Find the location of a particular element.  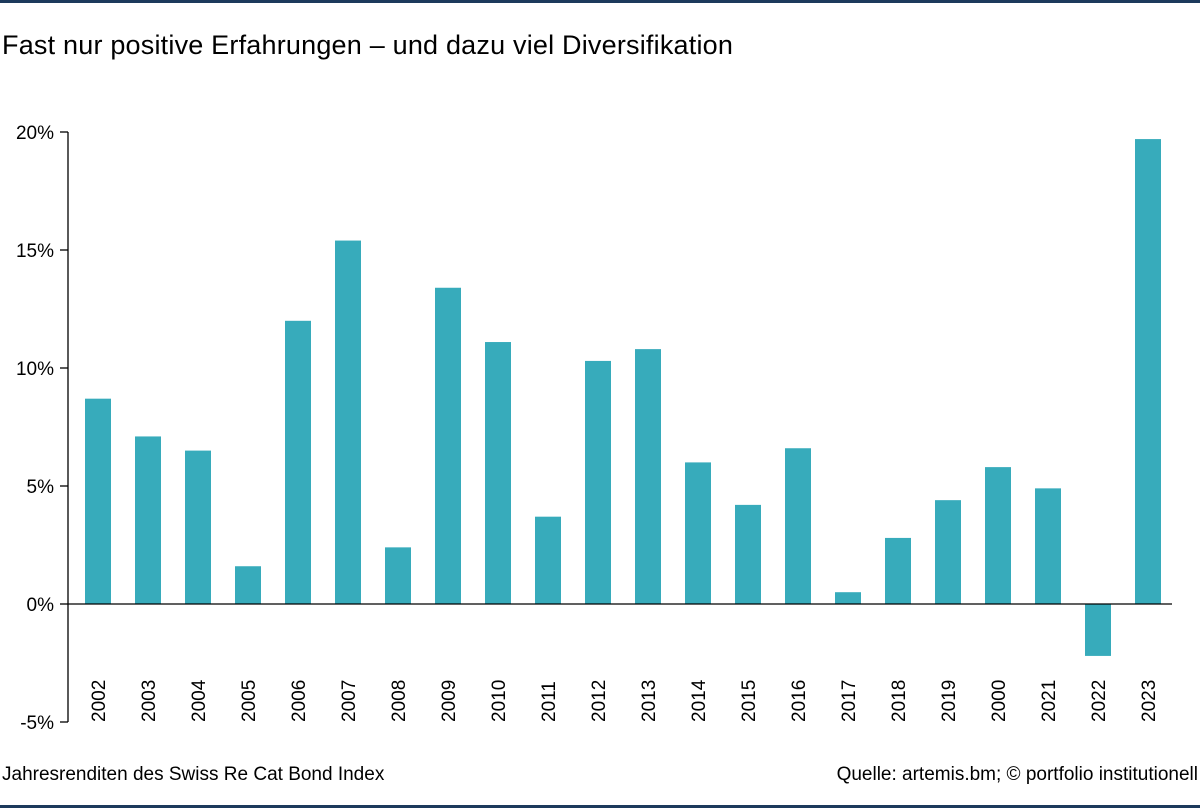

bar-2016 is located at coordinates (798, 526).